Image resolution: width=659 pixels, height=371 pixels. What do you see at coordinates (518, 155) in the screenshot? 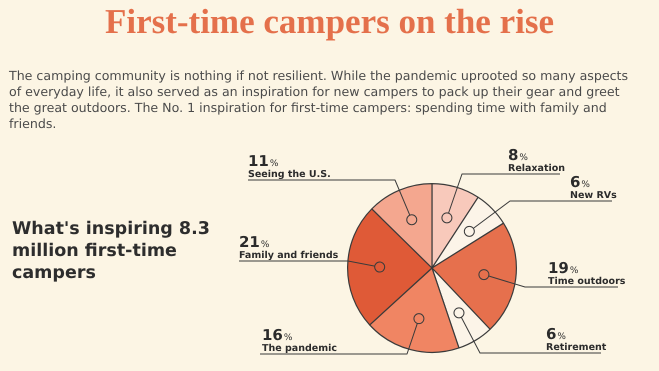
I see `data-label: 8%` at bounding box center [518, 155].